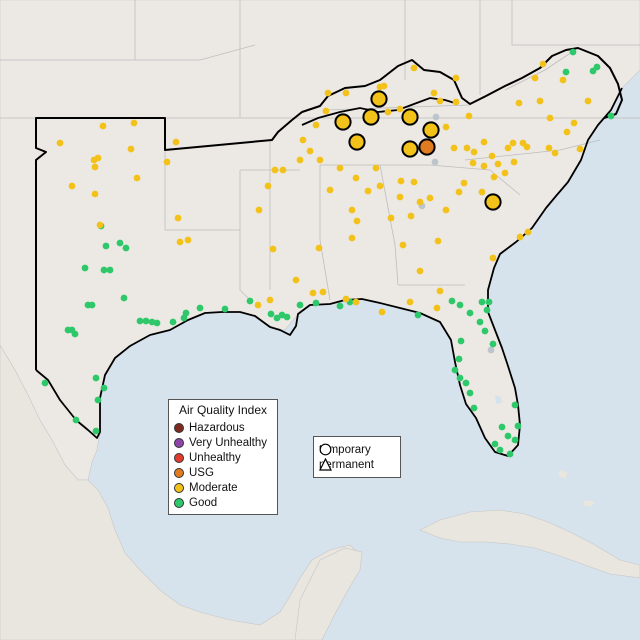 This screenshot has width=640, height=640. What do you see at coordinates (328, 593) in the screenshot?
I see `land-yucatan` at bounding box center [328, 593].